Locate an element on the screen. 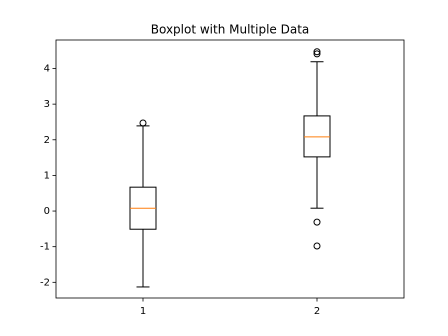 The height and width of the screenshot is (336, 448). y-tick-label: 3 is located at coordinates (47, 104).